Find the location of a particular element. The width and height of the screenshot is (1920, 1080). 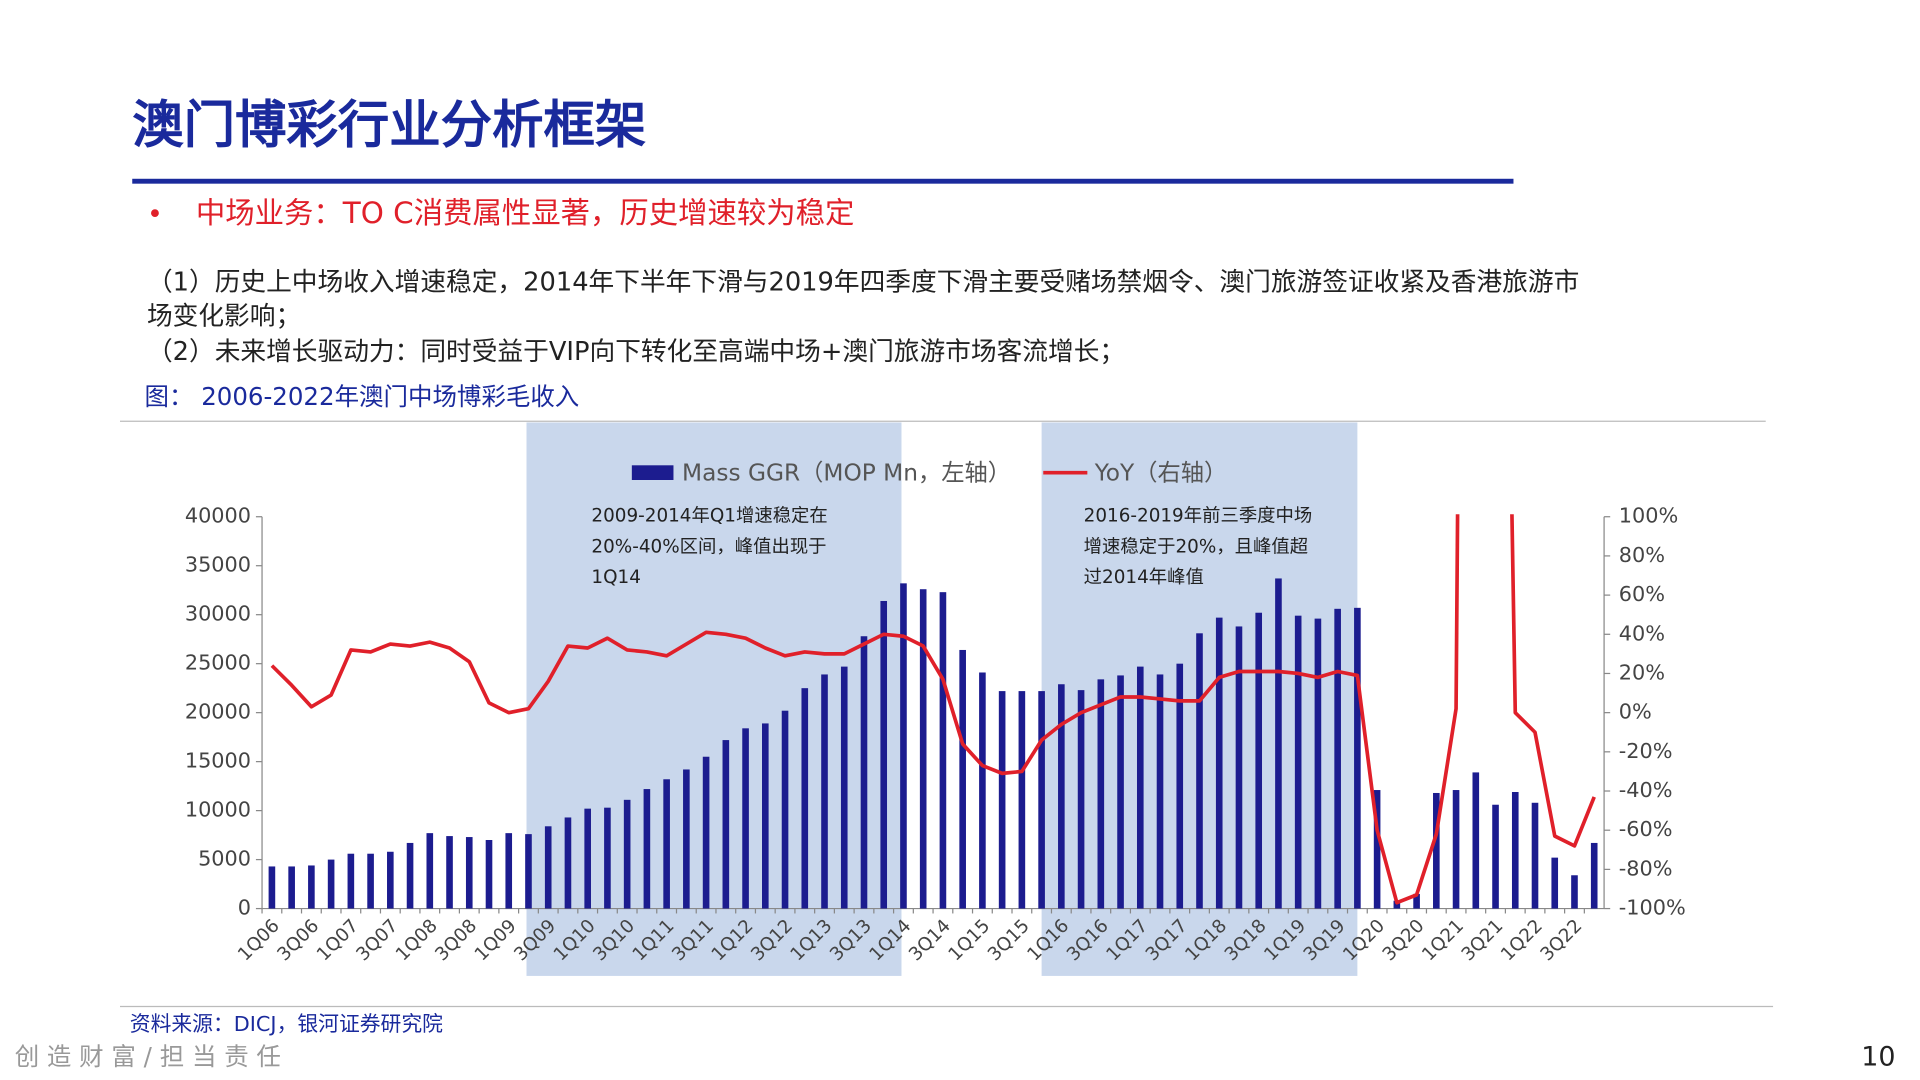

title-rule is located at coordinates (823, 181).